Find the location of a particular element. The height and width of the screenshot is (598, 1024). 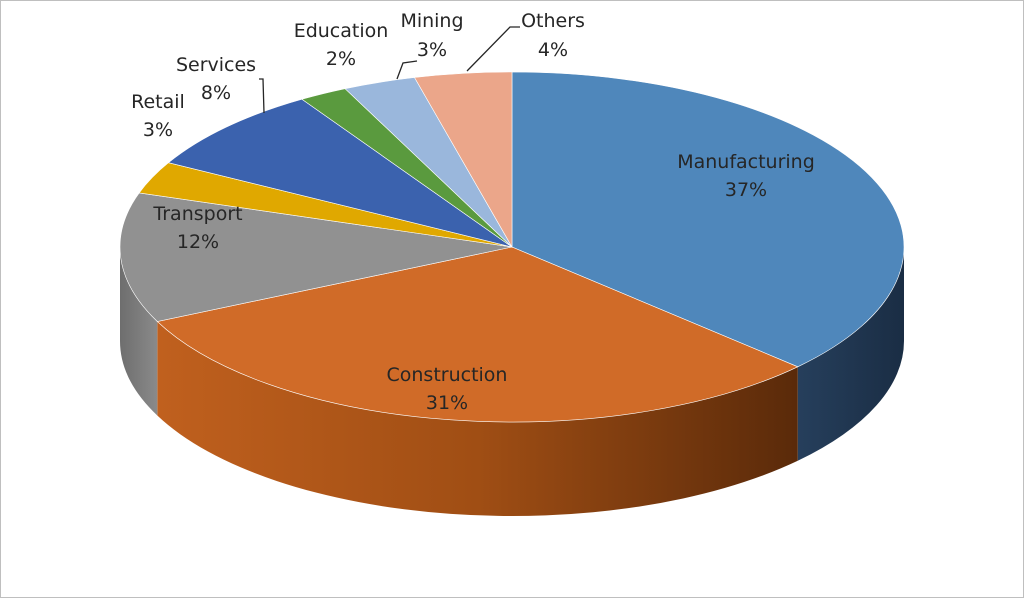

data-label-transport-value: 12% is located at coordinates (198, 242).